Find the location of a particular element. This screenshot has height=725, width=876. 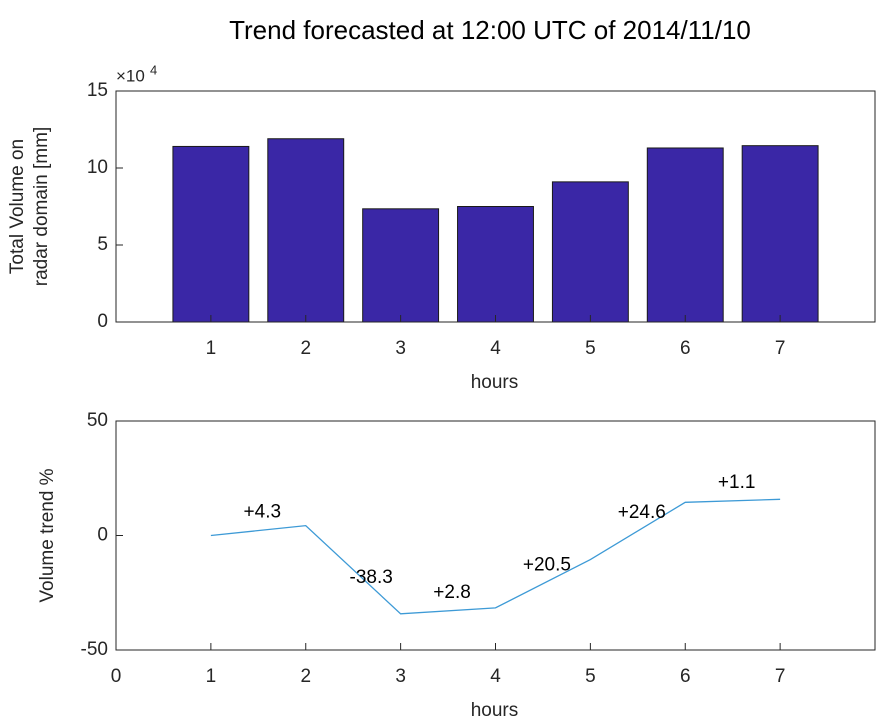

annotation: +1.1 is located at coordinates (737, 482).